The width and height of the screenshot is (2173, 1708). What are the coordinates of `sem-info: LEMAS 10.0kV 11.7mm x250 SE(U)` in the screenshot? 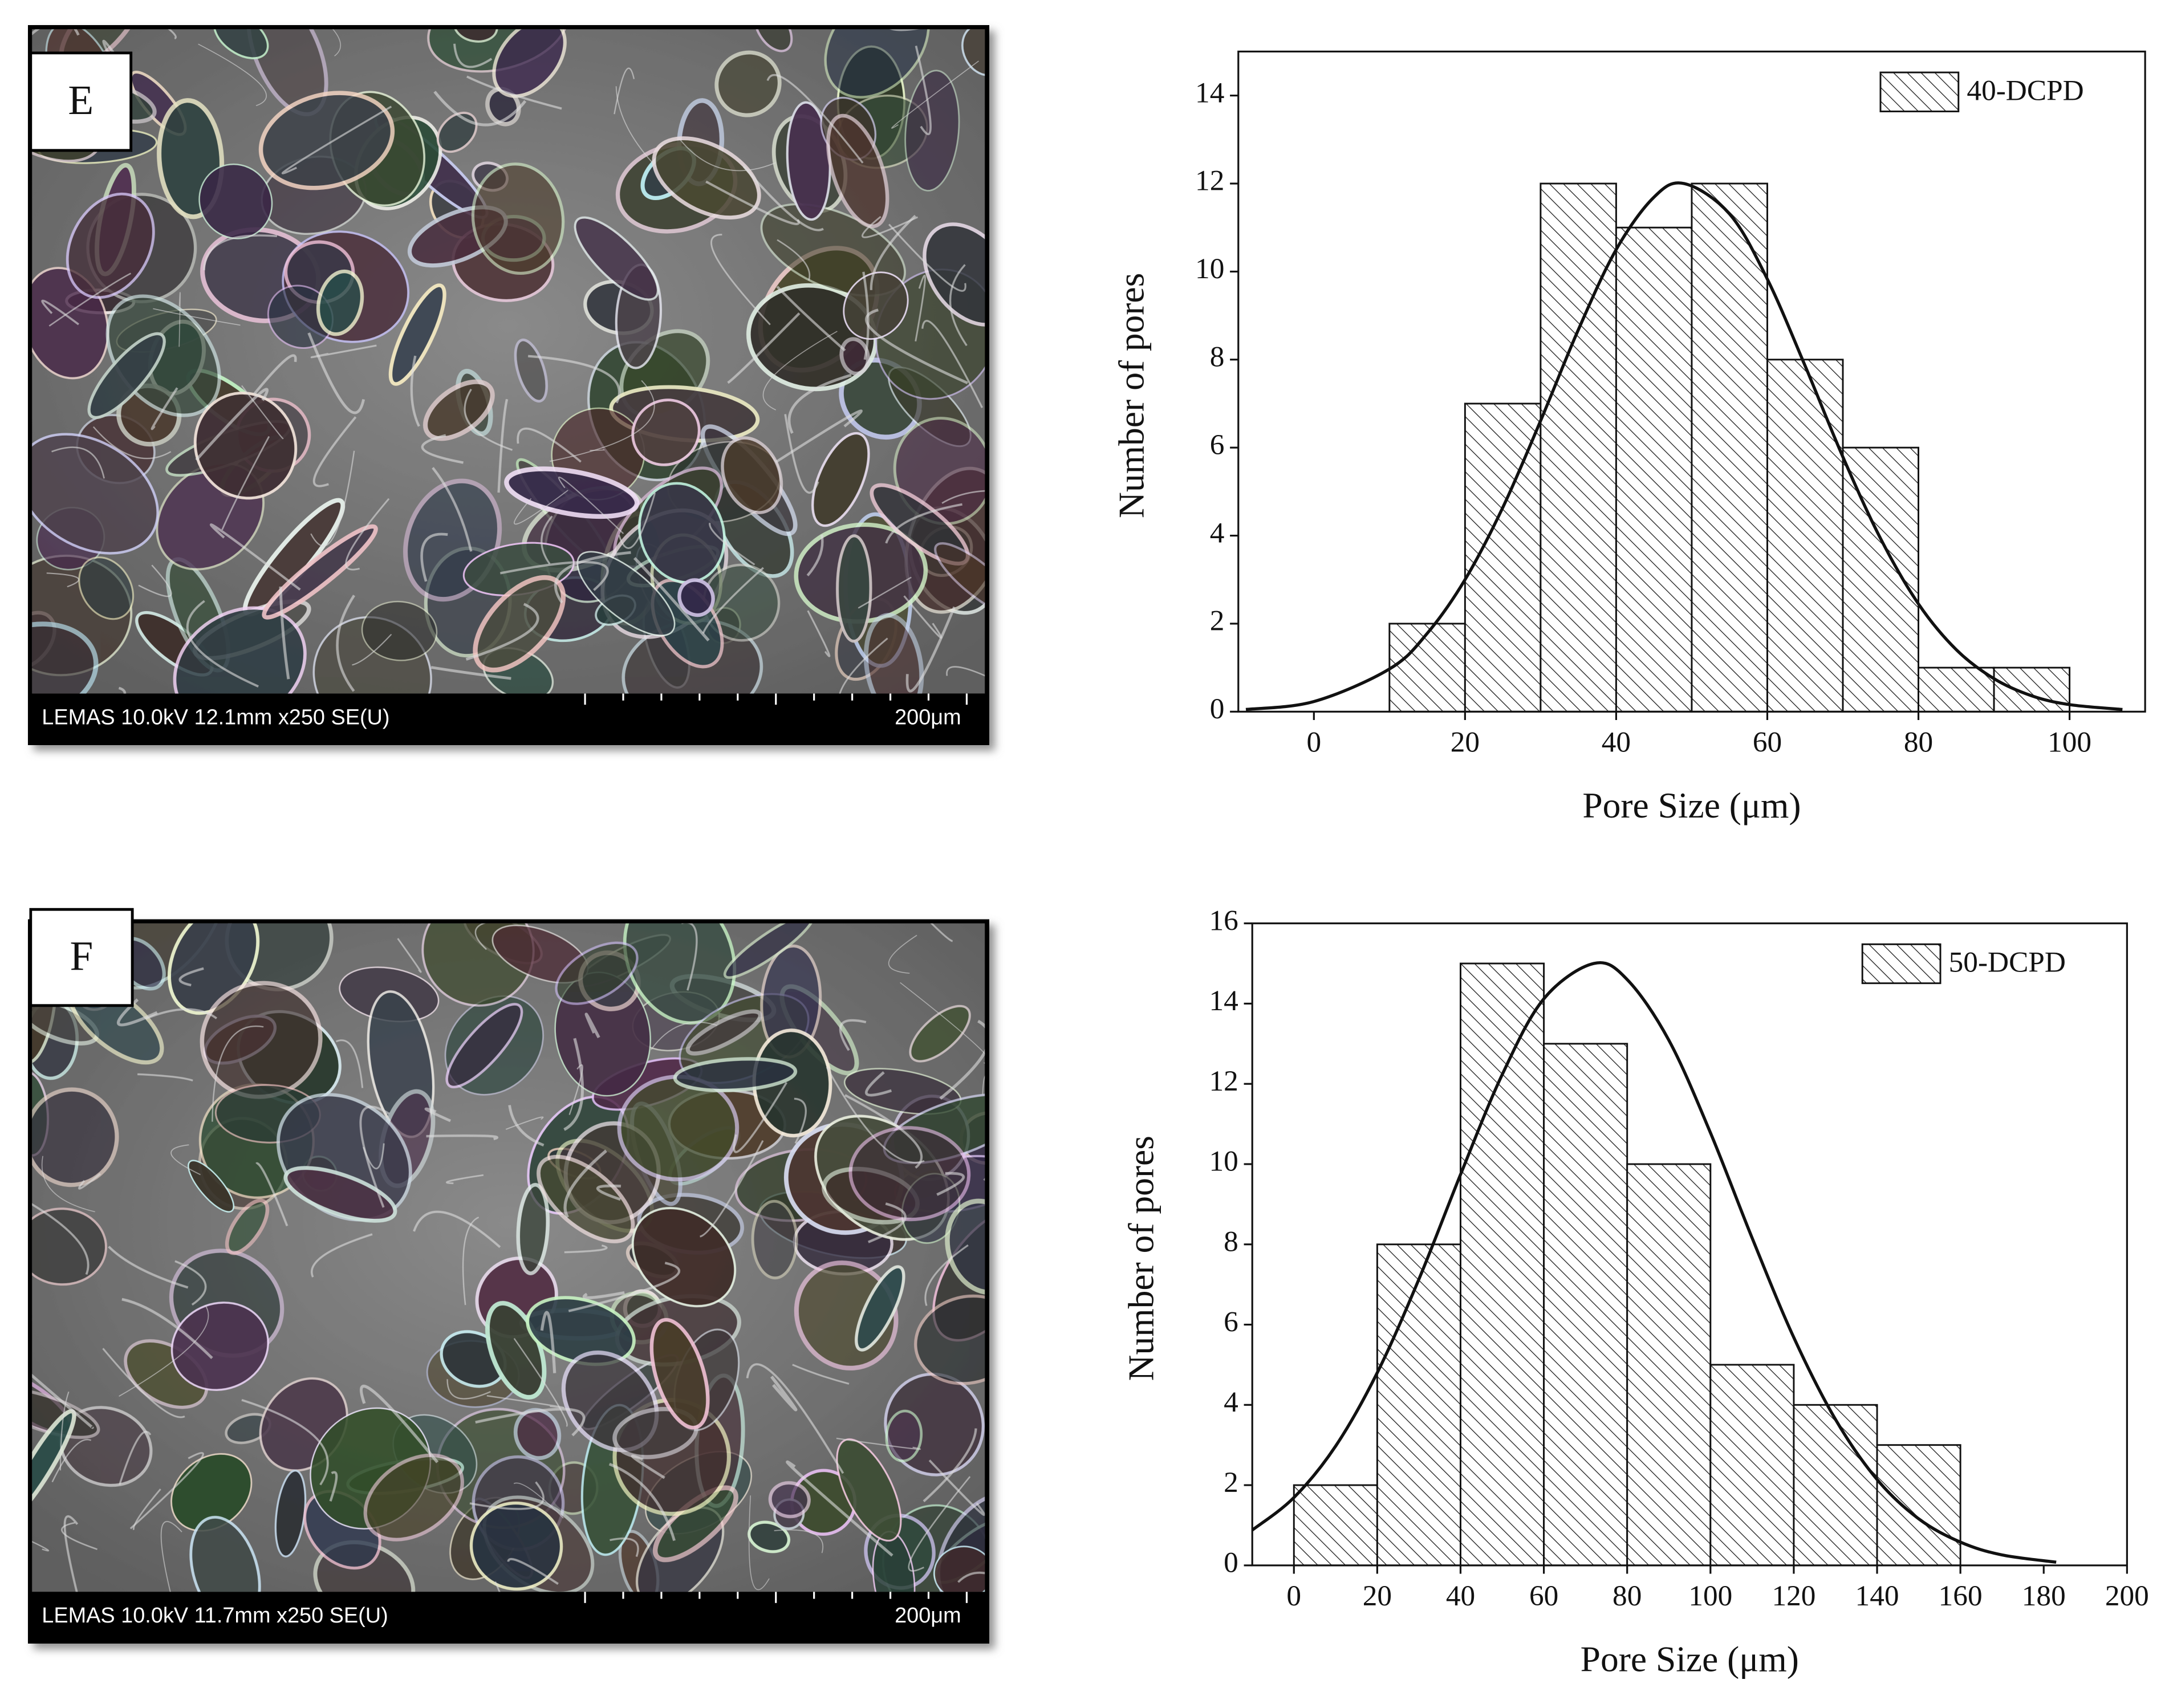 It's located at (215, 1616).